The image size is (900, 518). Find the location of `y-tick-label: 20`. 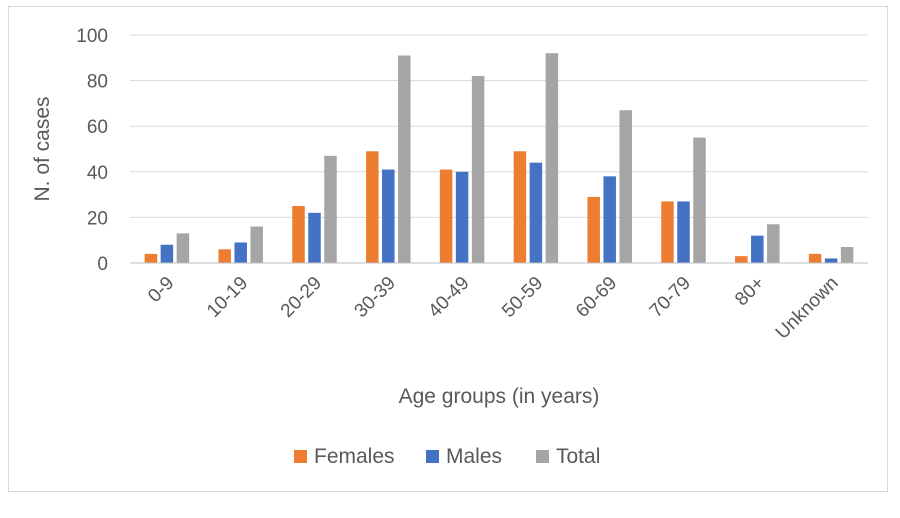

y-tick-label: 20 is located at coordinates (97, 218).